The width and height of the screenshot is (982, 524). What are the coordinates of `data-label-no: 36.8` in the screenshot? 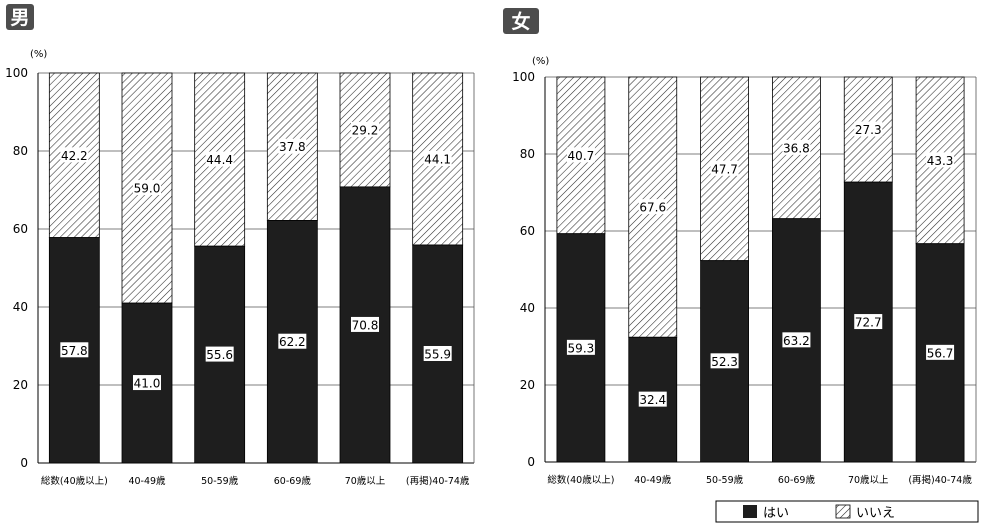 It's located at (796, 148).